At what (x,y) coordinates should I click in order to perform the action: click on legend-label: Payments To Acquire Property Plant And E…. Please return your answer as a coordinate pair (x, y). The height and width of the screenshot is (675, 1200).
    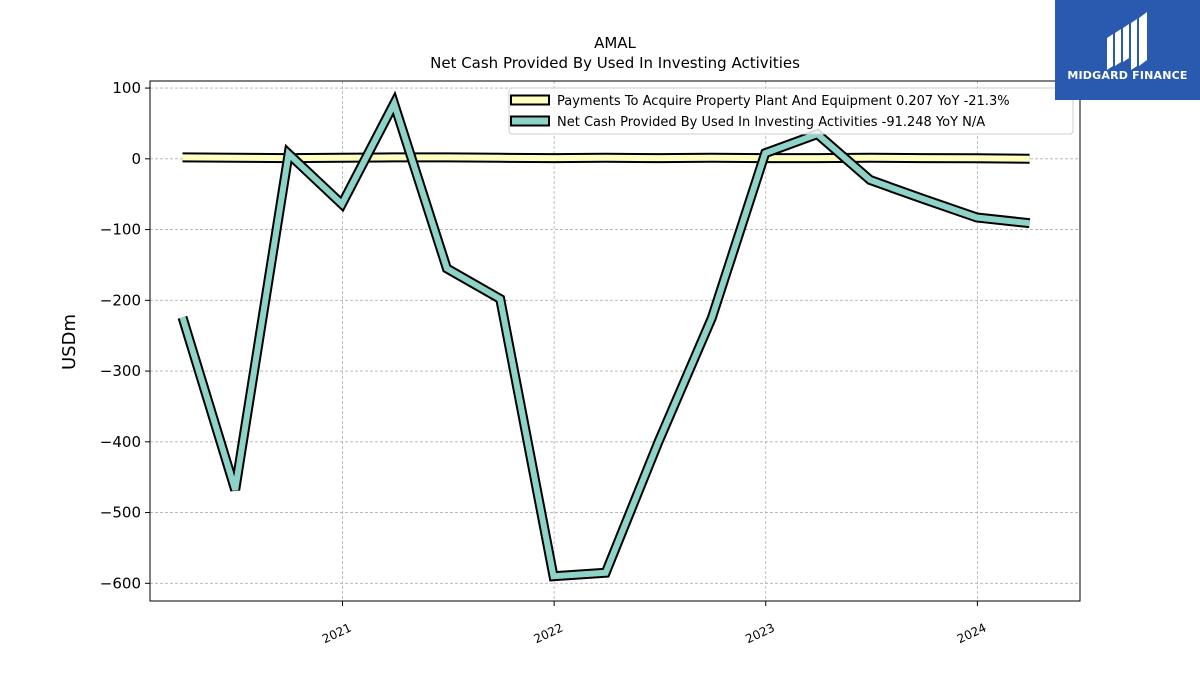
    Looking at the image, I should click on (783, 101).